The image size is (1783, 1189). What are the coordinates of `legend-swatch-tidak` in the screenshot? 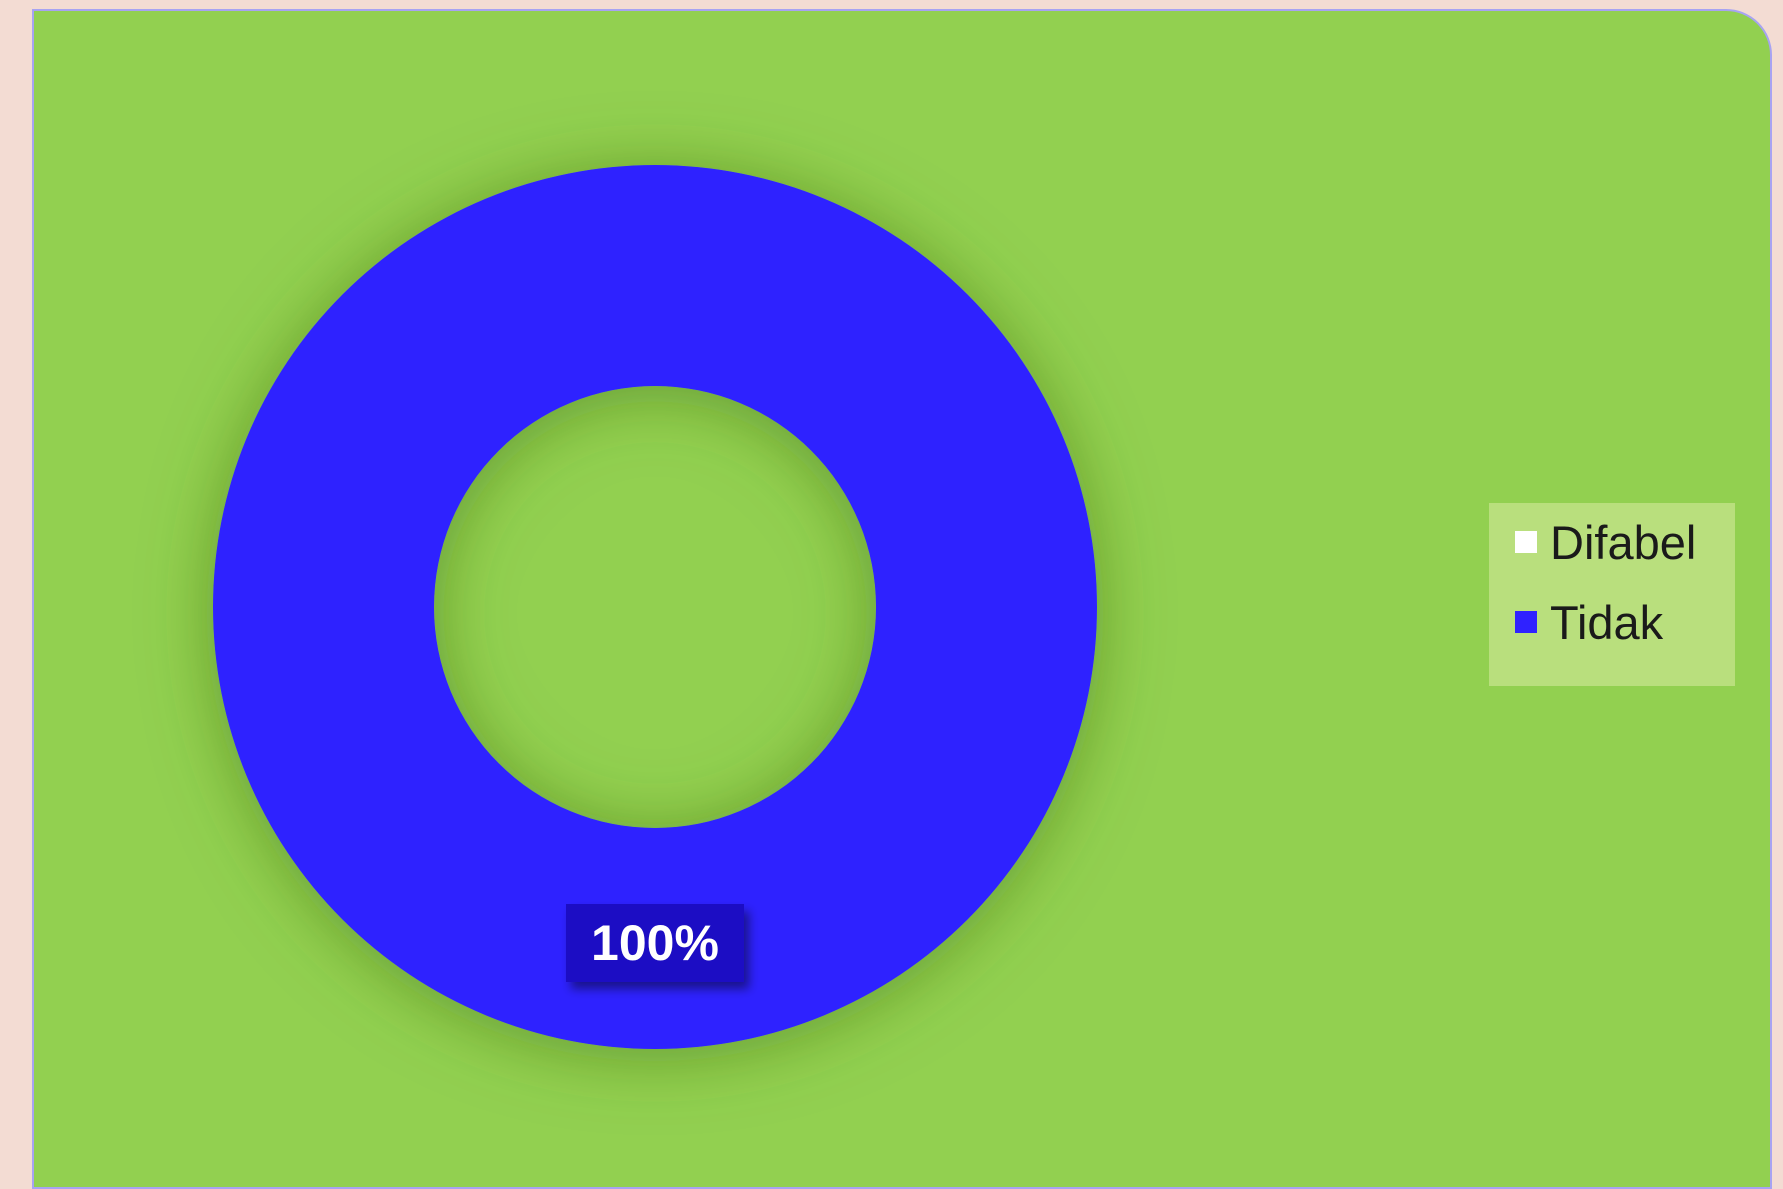 It's located at (1526, 622).